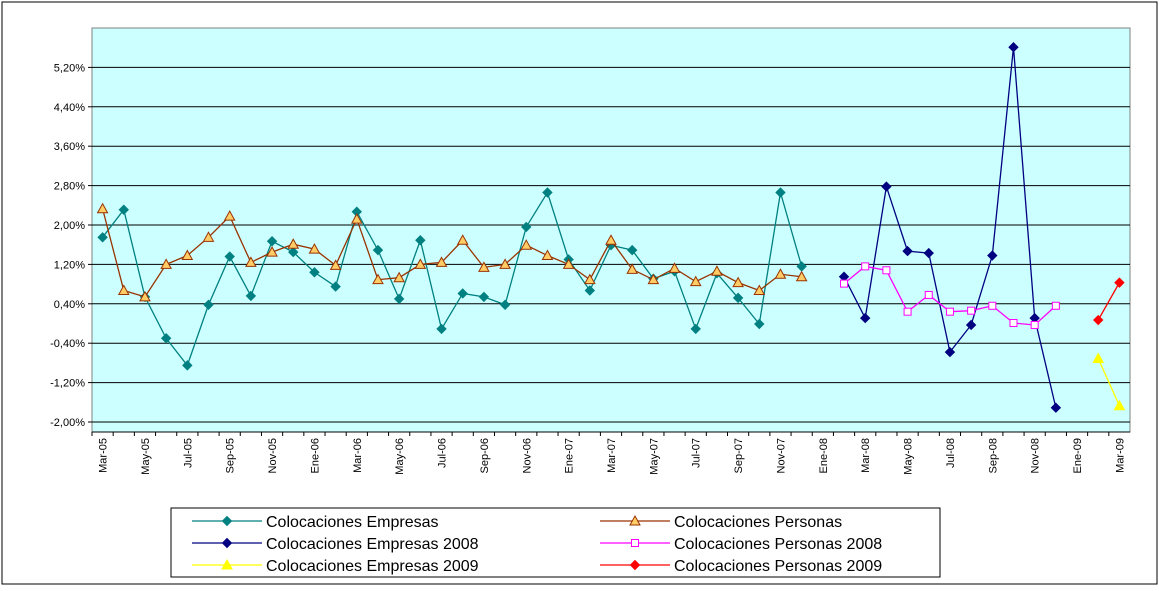 This screenshot has height=591, width=1159. What do you see at coordinates (273, 455) in the screenshot?
I see `x-tick-label: Nov-05` at bounding box center [273, 455].